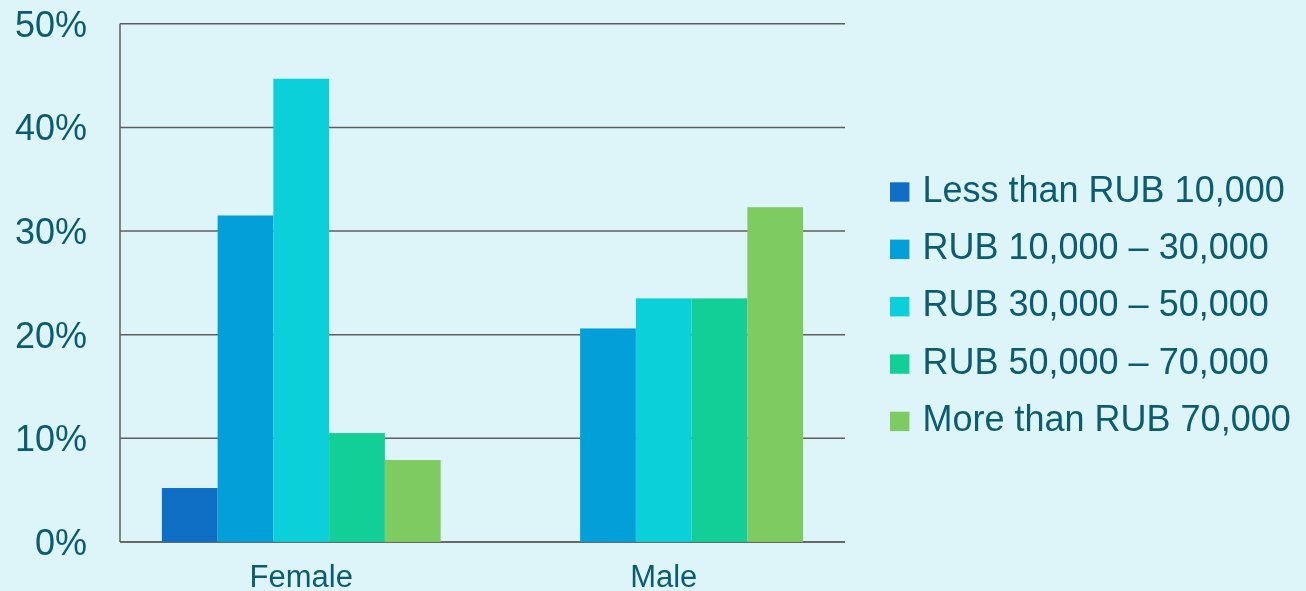 The image size is (1306, 591). I want to click on x-tick-label: Male, so click(664, 574).